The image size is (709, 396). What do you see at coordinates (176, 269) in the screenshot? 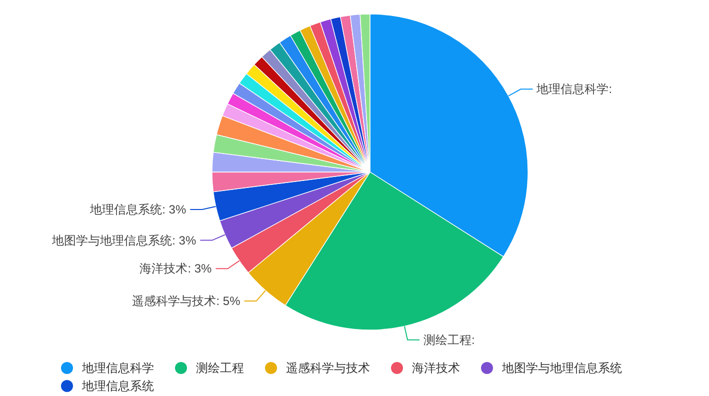
I see `data-label: 海洋技术: 3%` at bounding box center [176, 269].